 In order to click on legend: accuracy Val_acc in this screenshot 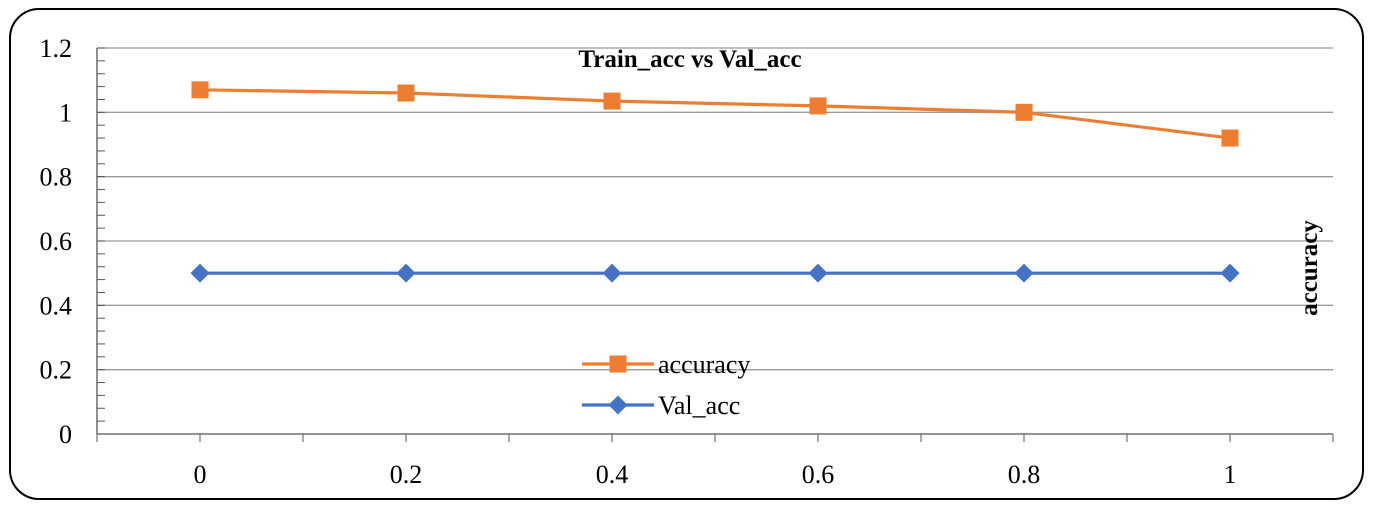, I will do `click(666, 385)`.